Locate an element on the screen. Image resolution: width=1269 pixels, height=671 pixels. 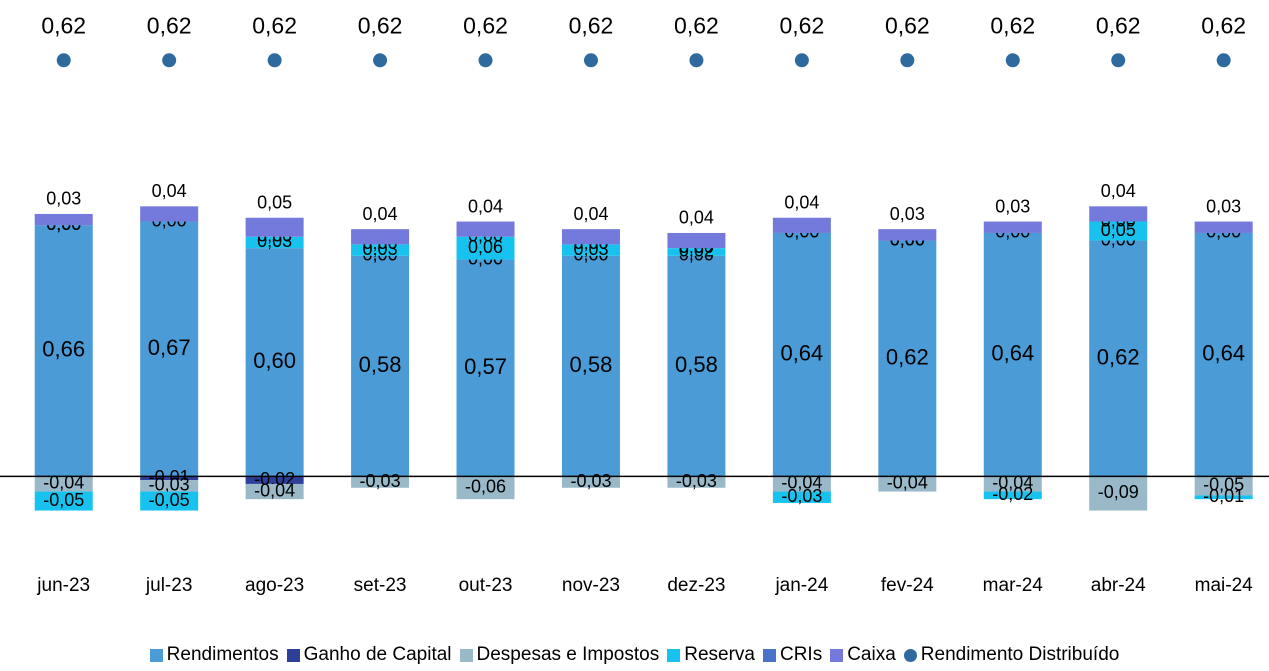
x-tick-label: jun-23 is located at coordinates (63, 585).